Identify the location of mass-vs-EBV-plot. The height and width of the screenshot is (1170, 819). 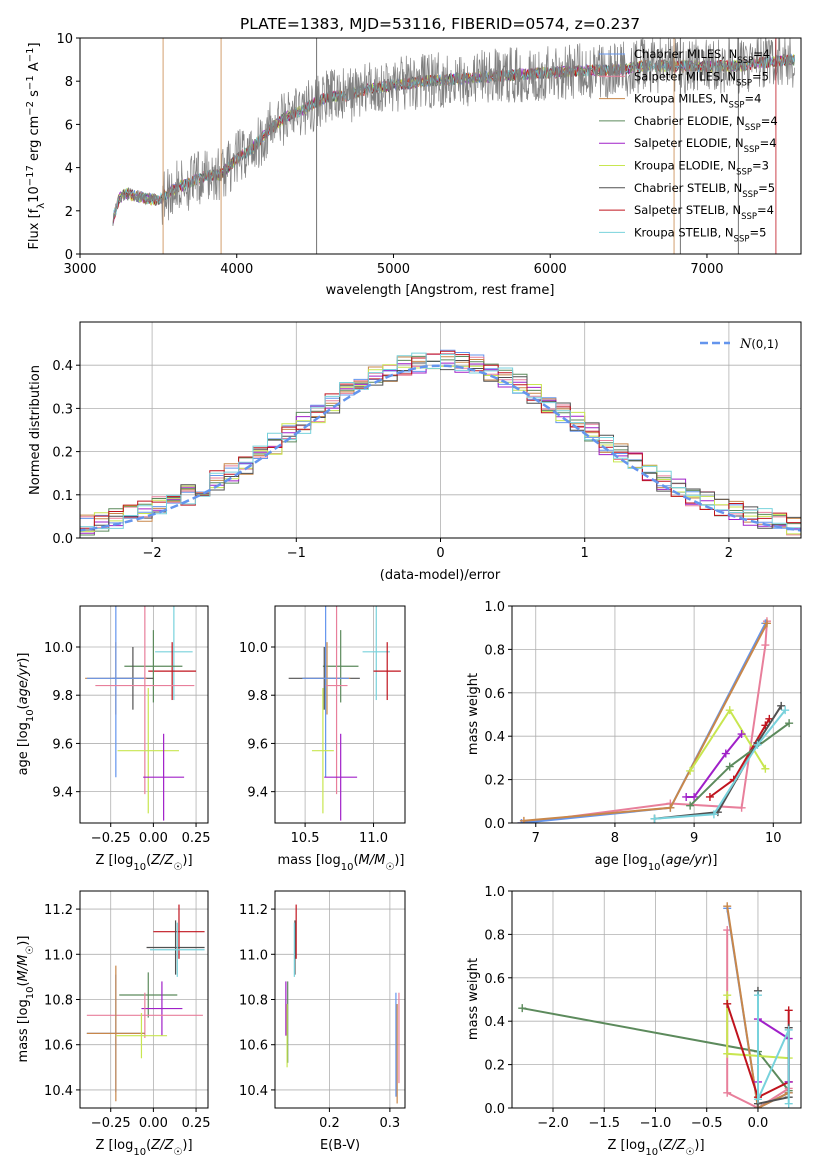
(342, 1004).